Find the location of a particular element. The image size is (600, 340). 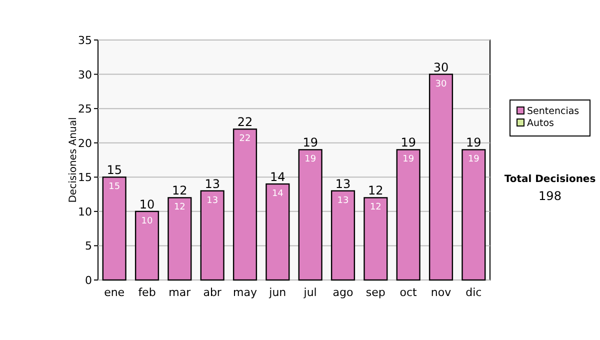

x-tick-label: ago is located at coordinates (343, 292).